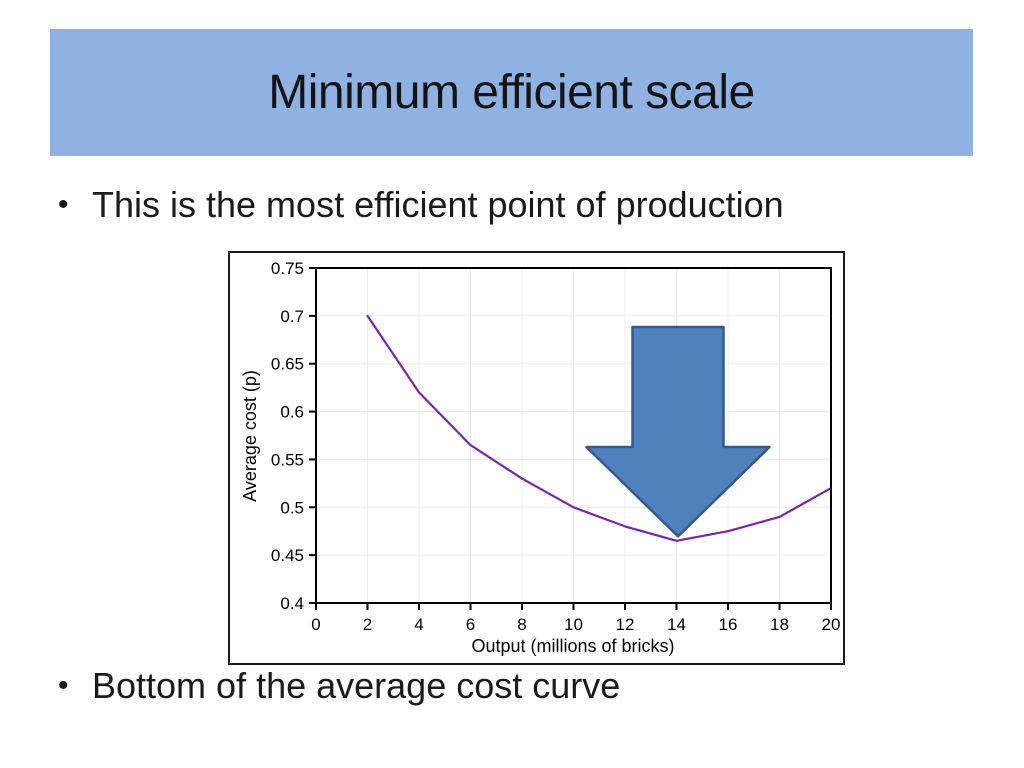 The height and width of the screenshot is (768, 1024). What do you see at coordinates (356, 685) in the screenshot?
I see `bullet-text-2: Bottom of the average cost curve` at bounding box center [356, 685].